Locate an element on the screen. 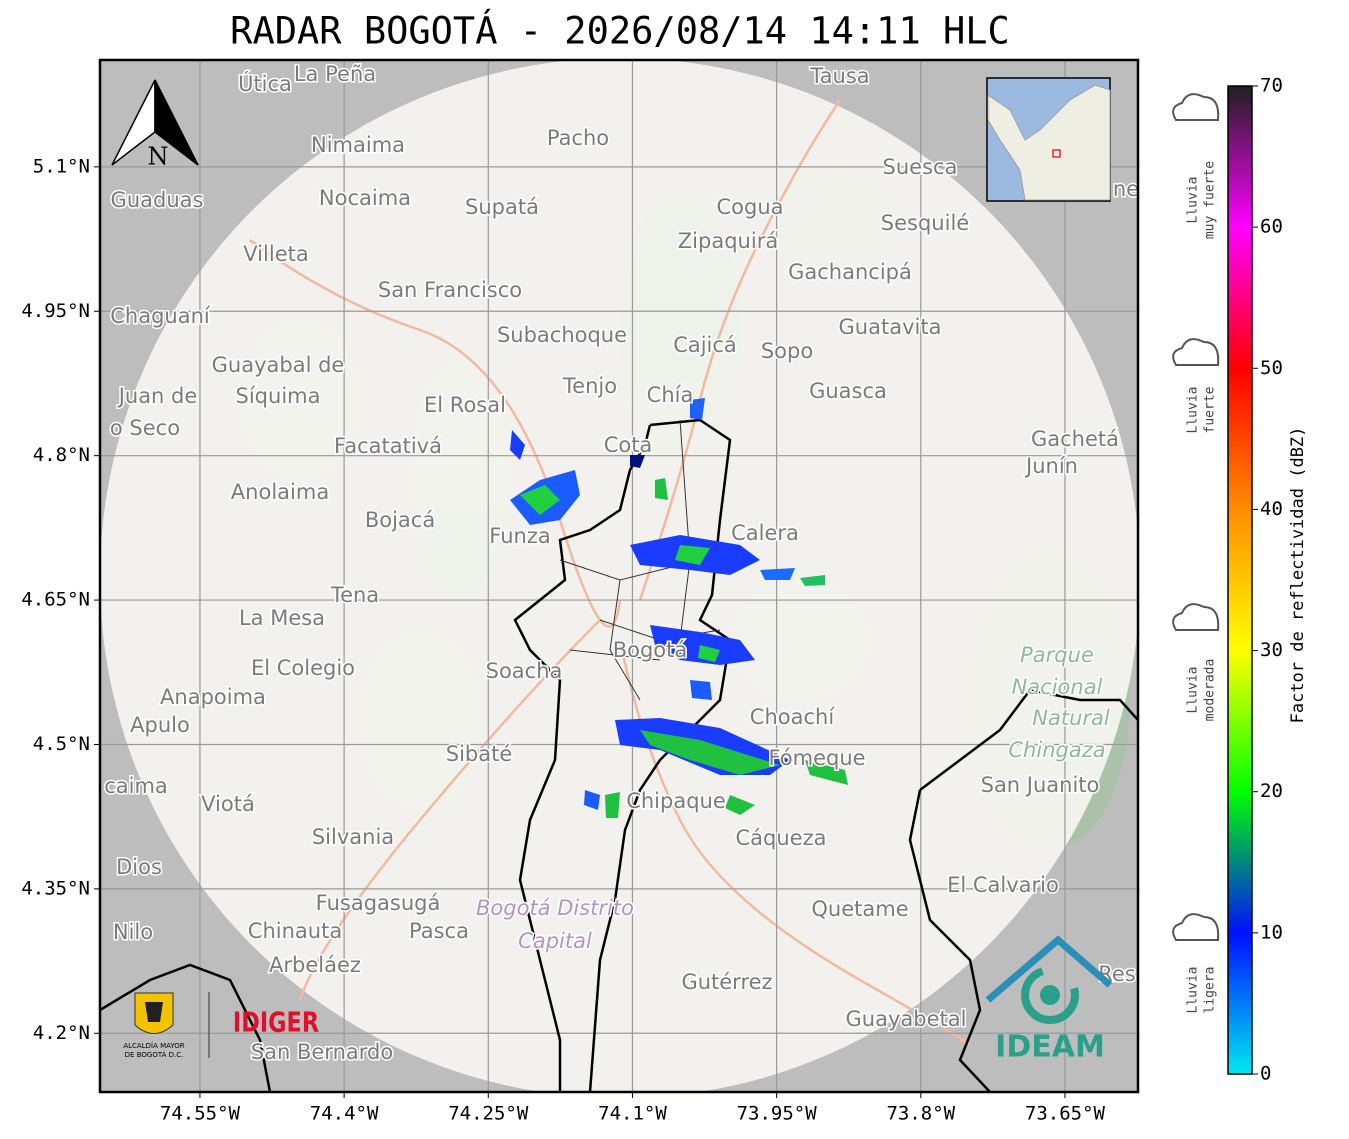 Image resolution: width=1349 pixels, height=1139 pixels. place-label: Sibaté is located at coordinates (479, 754).